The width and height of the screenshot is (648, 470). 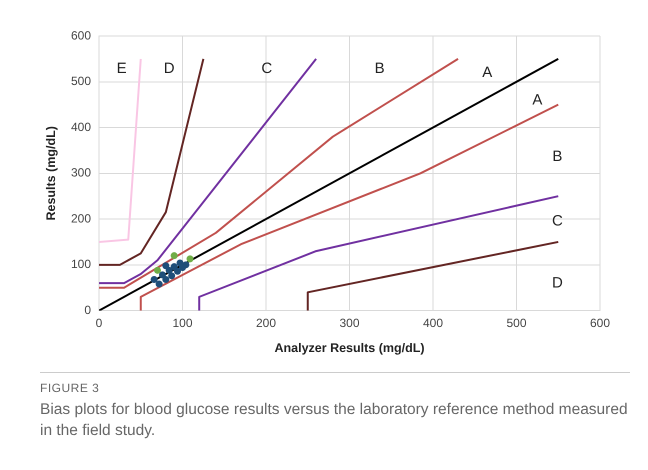 I want to click on annotation: E, so click(x=121, y=69).